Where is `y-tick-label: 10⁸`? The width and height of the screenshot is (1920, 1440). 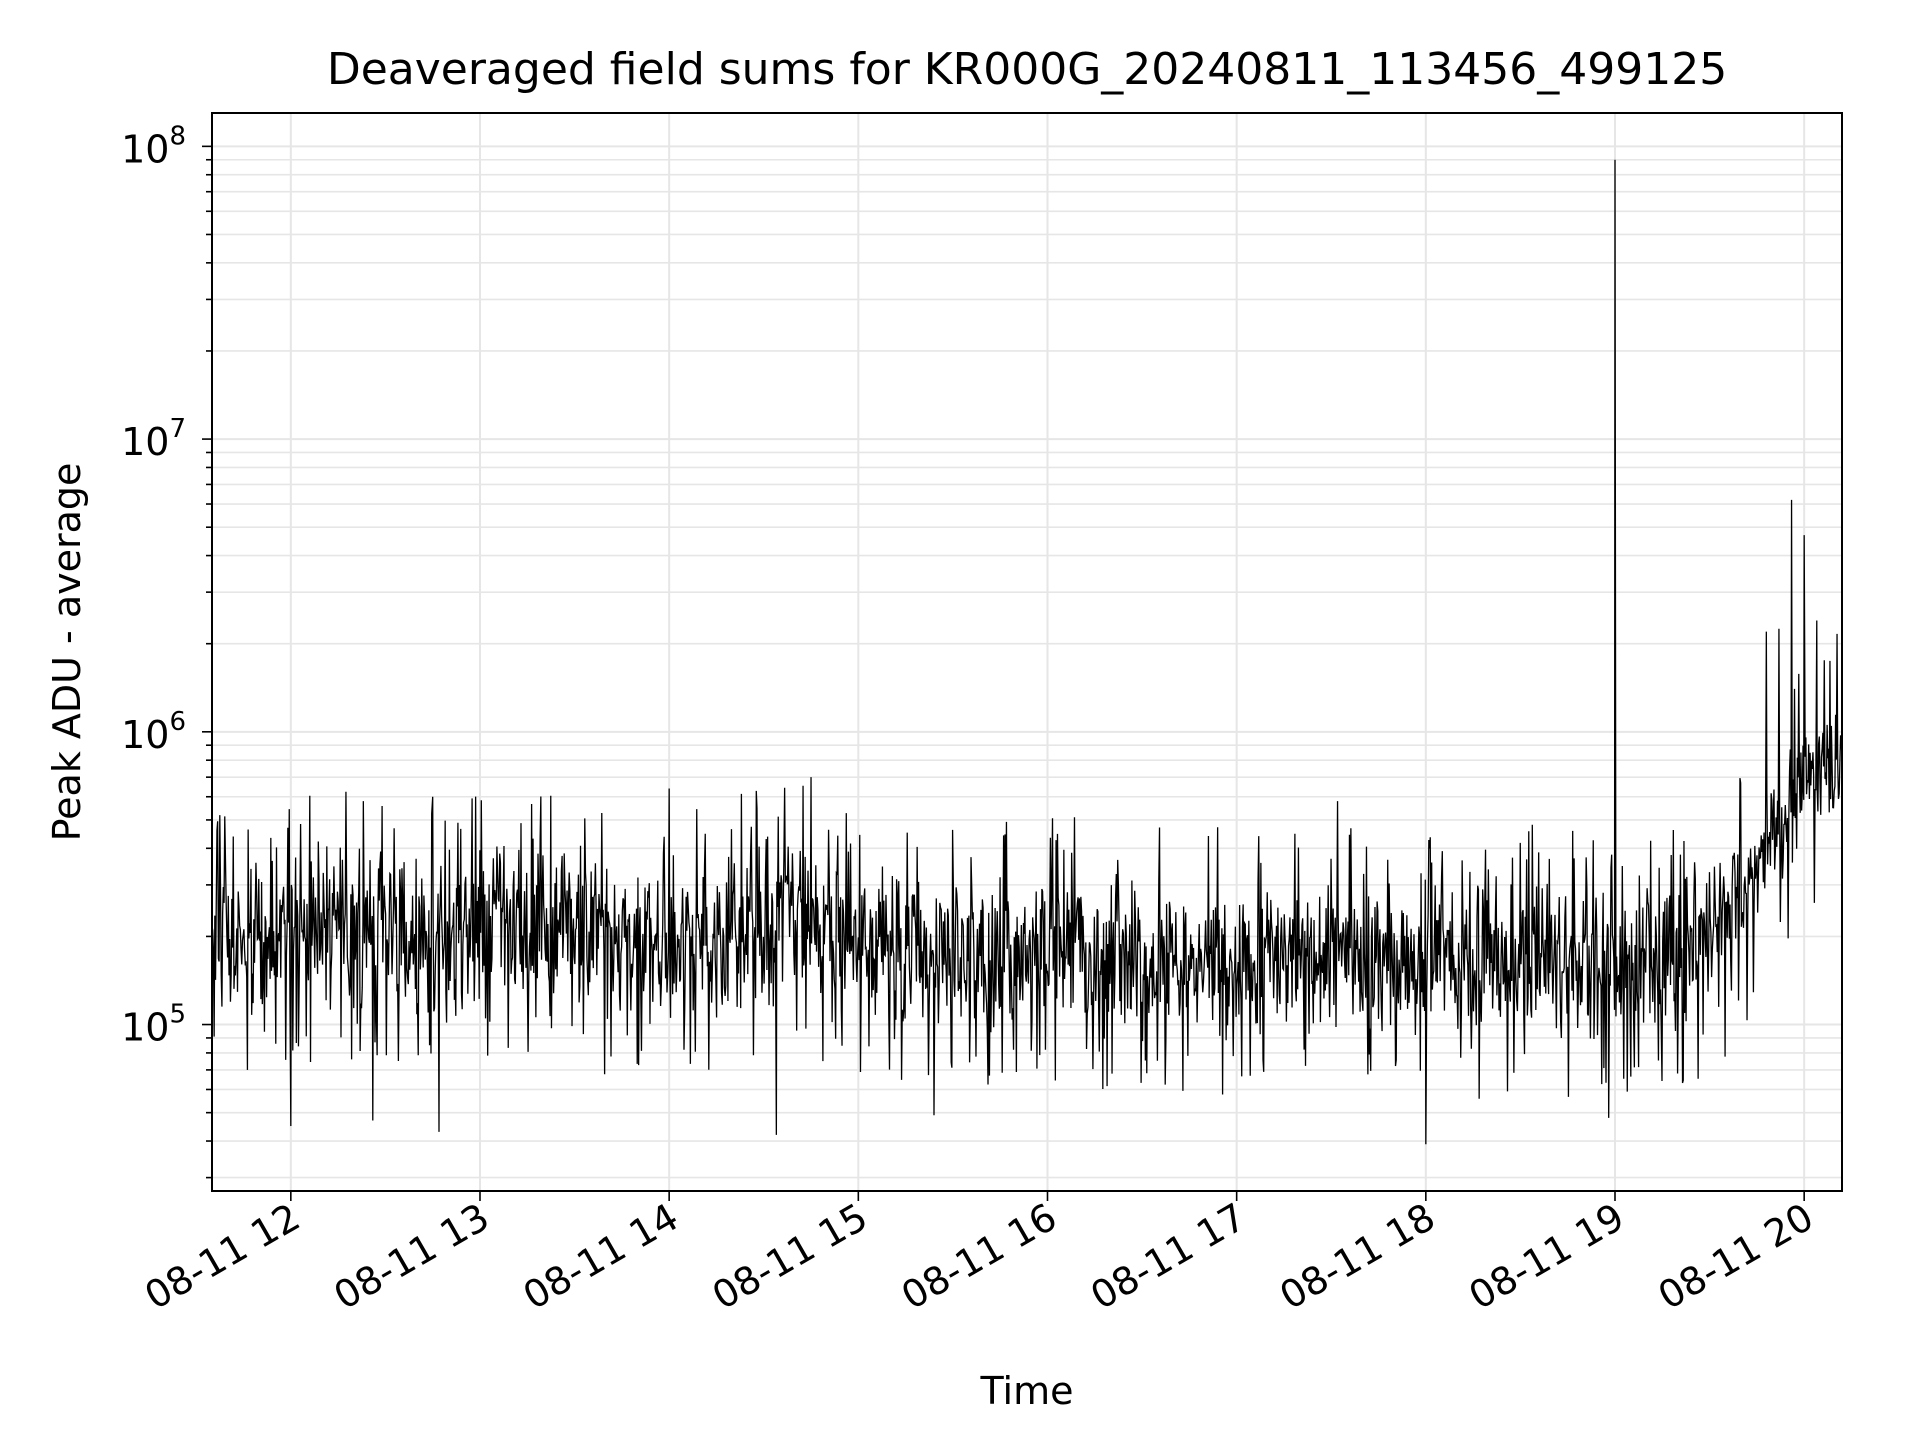
y-tick-label: 10⁸ is located at coordinates (153, 146).